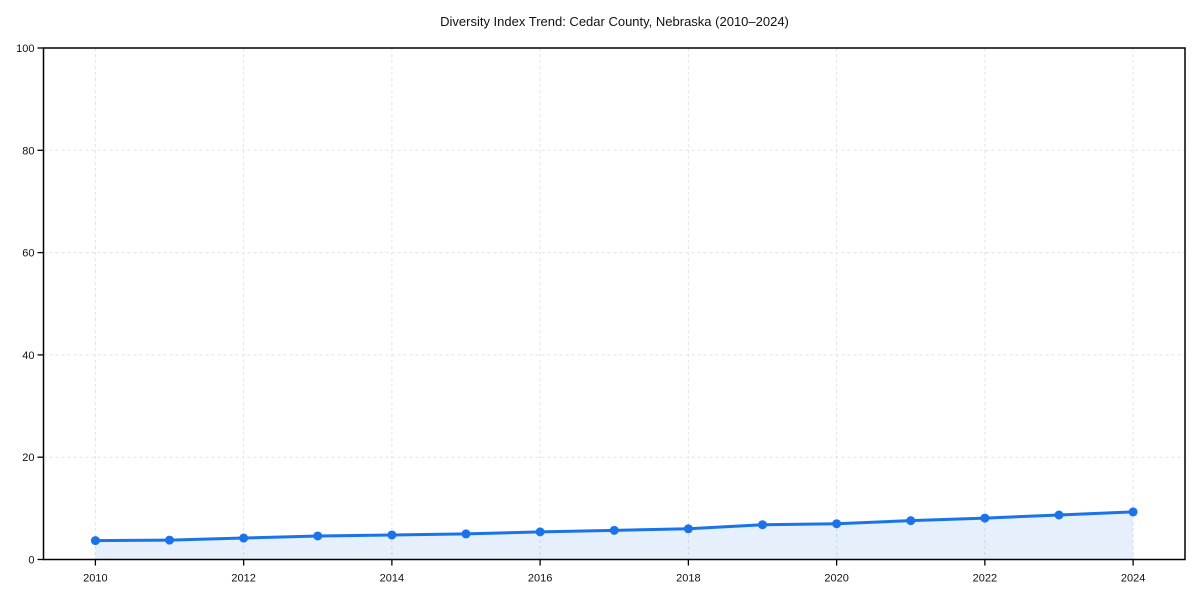 This screenshot has height=600, width=1200. What do you see at coordinates (540, 579) in the screenshot?
I see `x-tick-label: 2016` at bounding box center [540, 579].